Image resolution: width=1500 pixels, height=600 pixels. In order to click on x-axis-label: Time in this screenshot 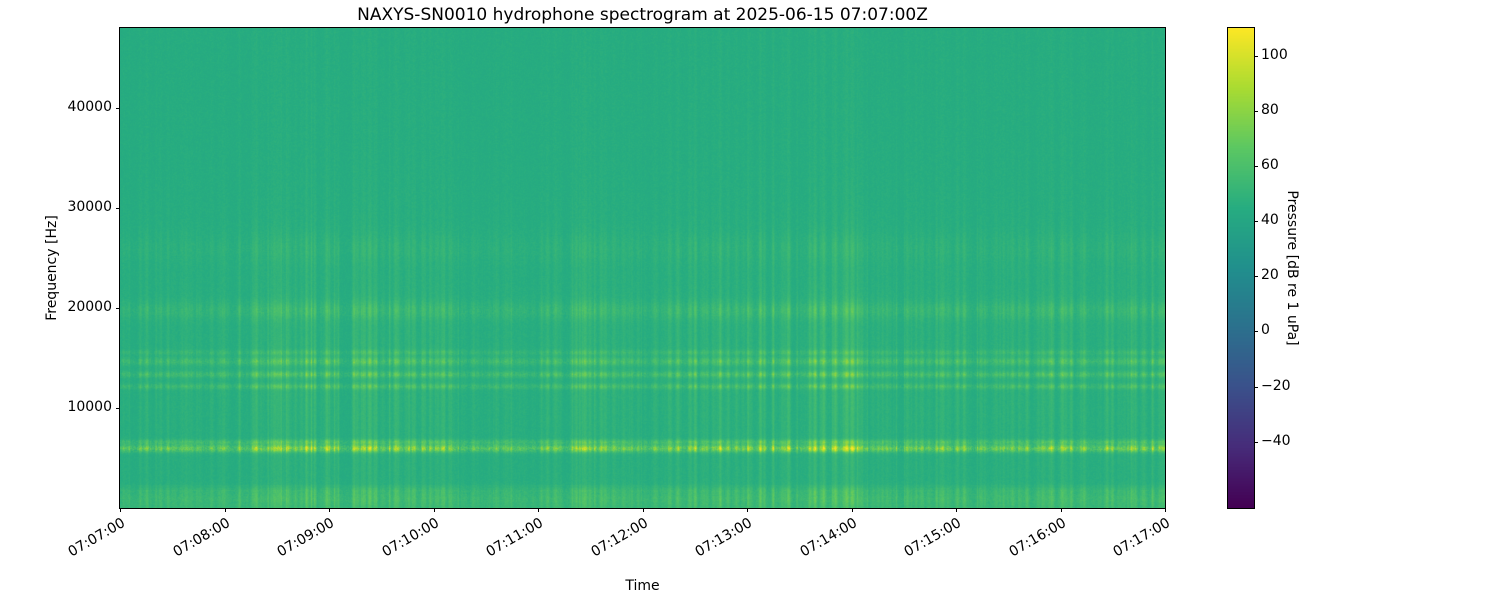, I will do `click(642, 586)`.